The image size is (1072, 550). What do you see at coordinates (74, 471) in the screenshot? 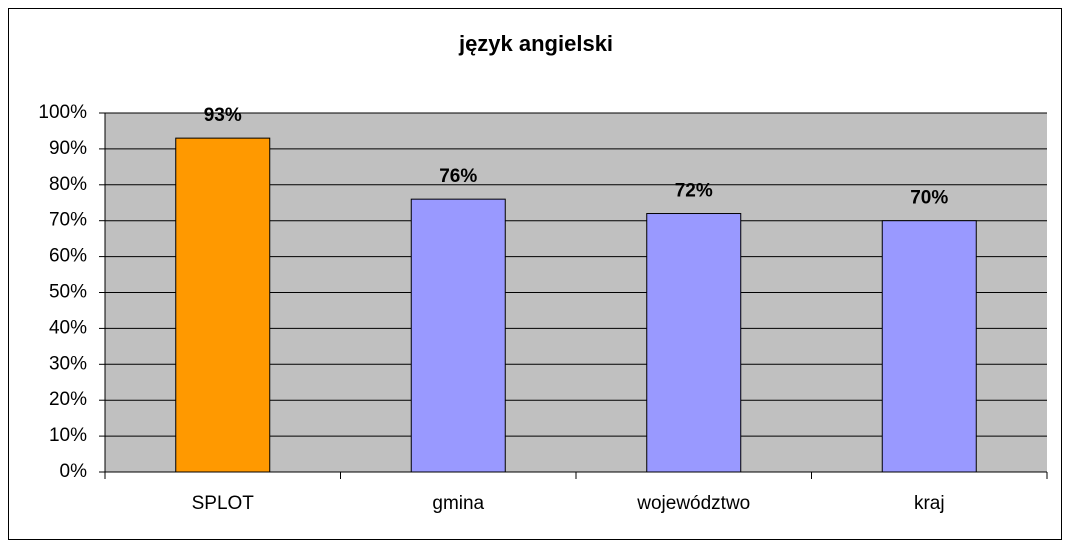
I see `y-tick-label: 0%` at bounding box center [74, 471].